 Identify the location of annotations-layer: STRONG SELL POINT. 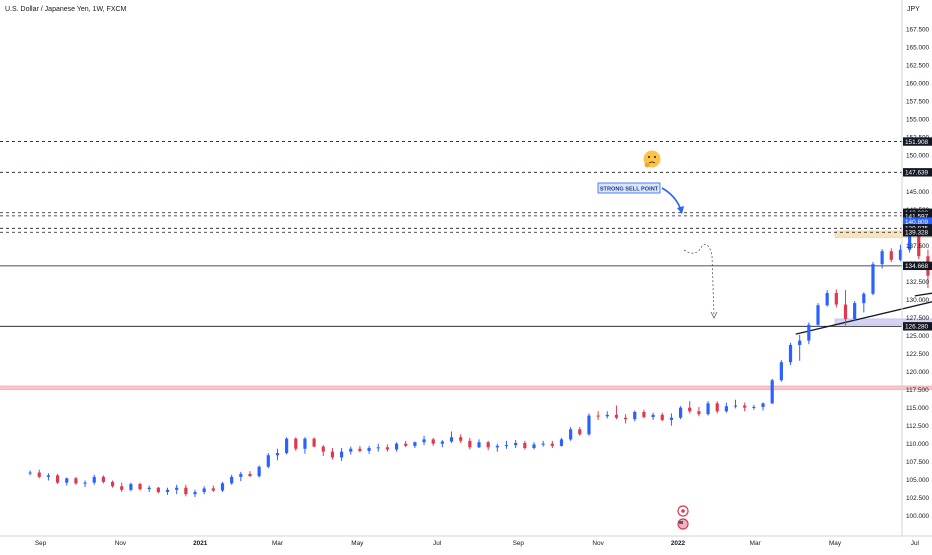
(657, 340).